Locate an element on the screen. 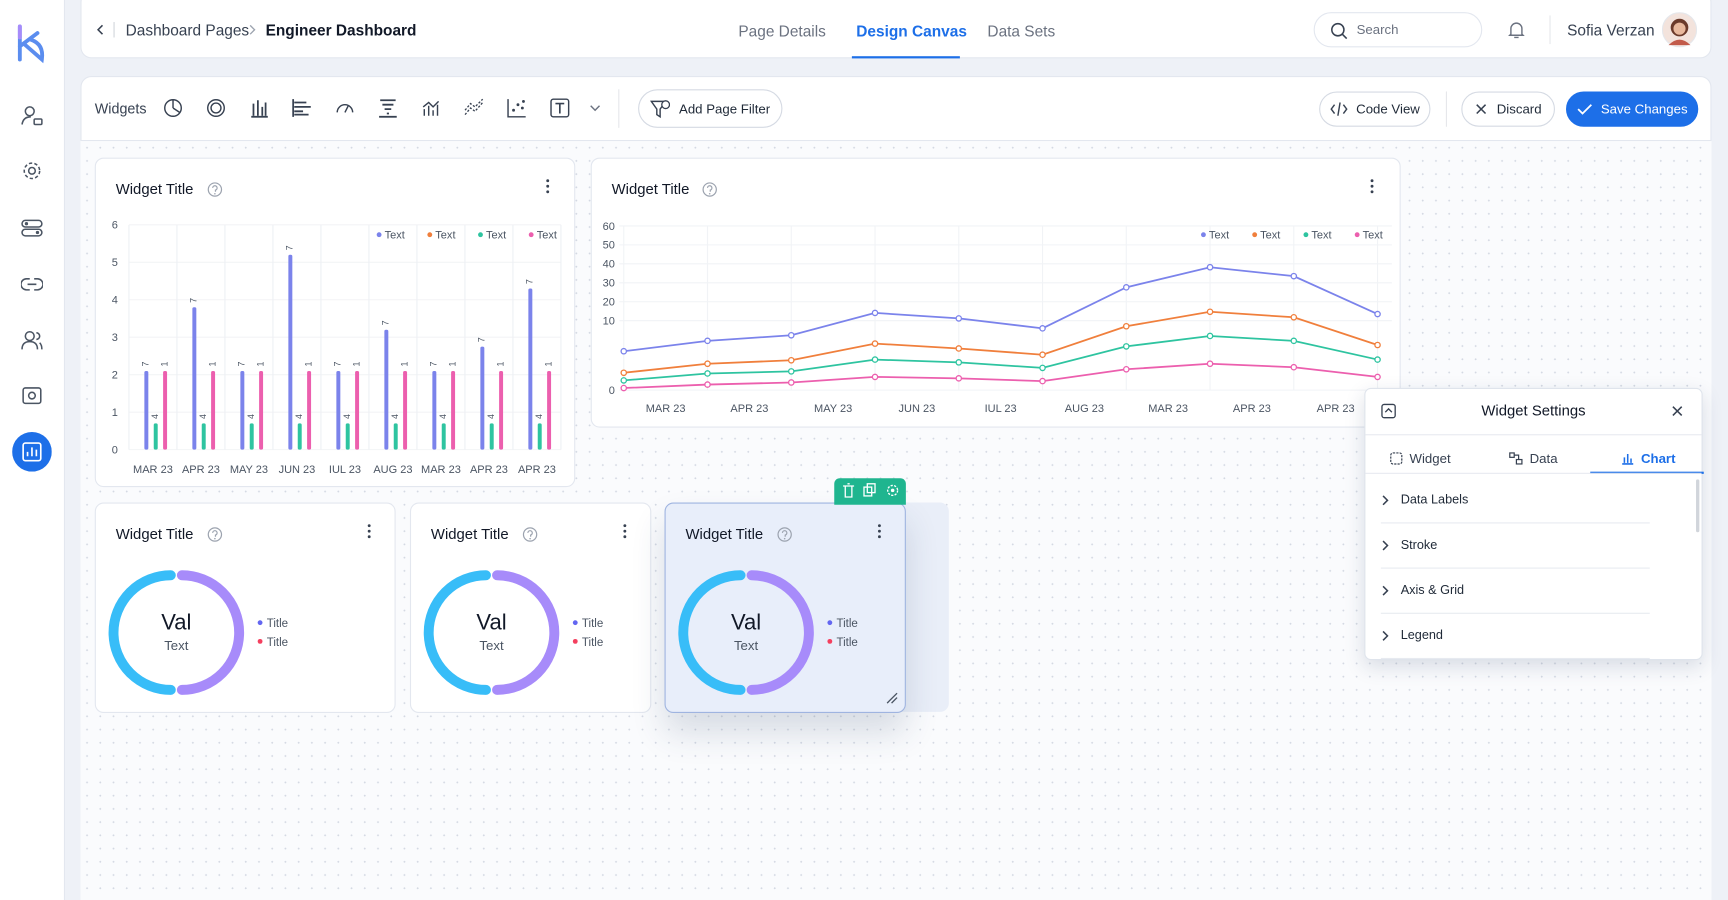 The height and width of the screenshot is (900, 1728). save-changes-button: Save Changes is located at coordinates (1632, 109).